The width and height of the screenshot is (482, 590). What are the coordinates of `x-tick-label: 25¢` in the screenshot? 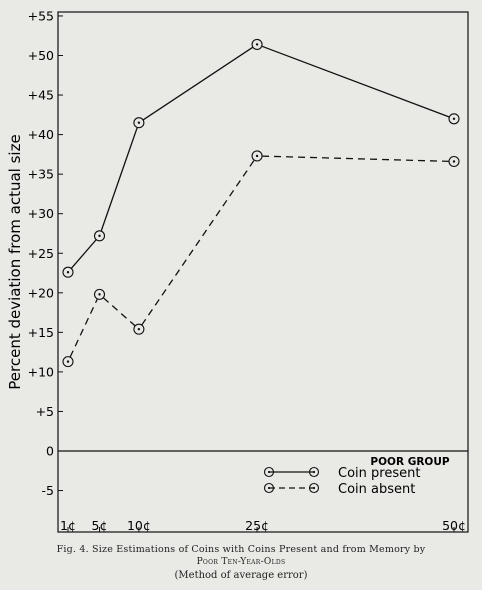 It's located at (257, 525).